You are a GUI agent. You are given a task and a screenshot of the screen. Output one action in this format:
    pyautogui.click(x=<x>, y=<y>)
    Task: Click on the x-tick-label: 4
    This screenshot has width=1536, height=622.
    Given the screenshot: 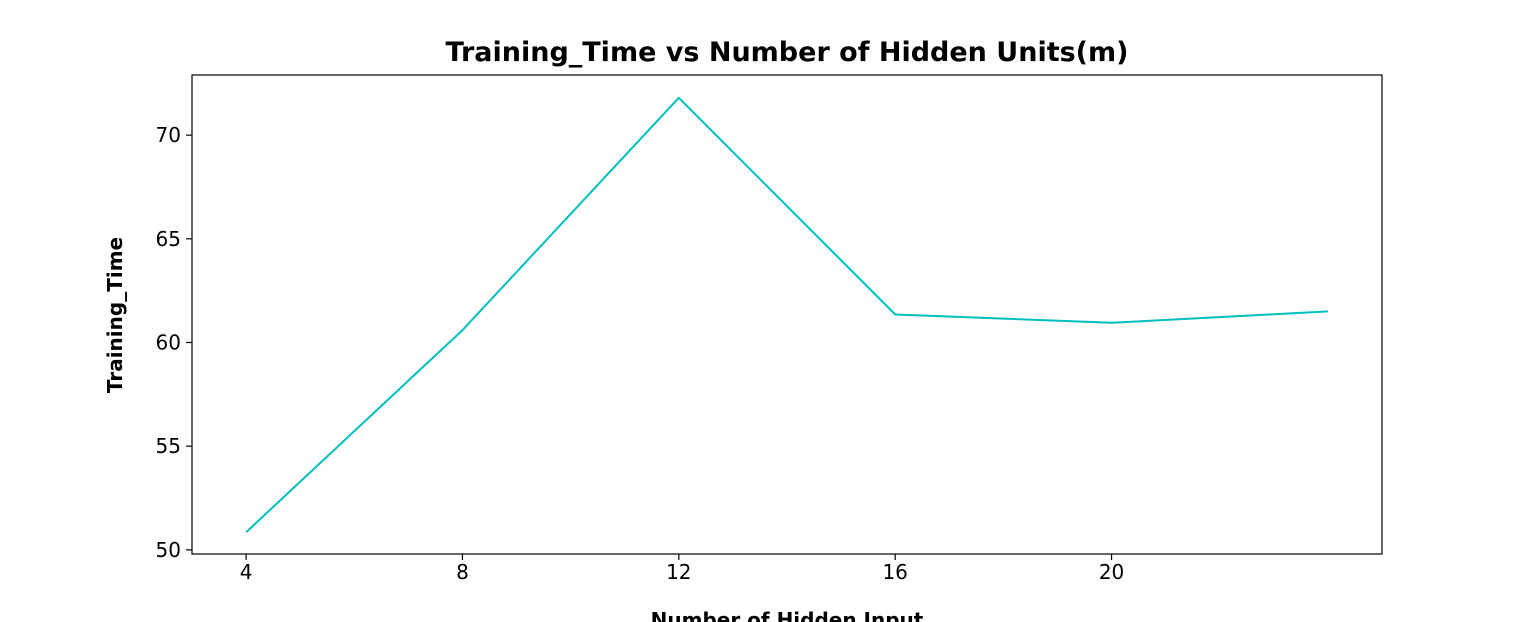 What is the action you would take?
    pyautogui.click(x=246, y=572)
    